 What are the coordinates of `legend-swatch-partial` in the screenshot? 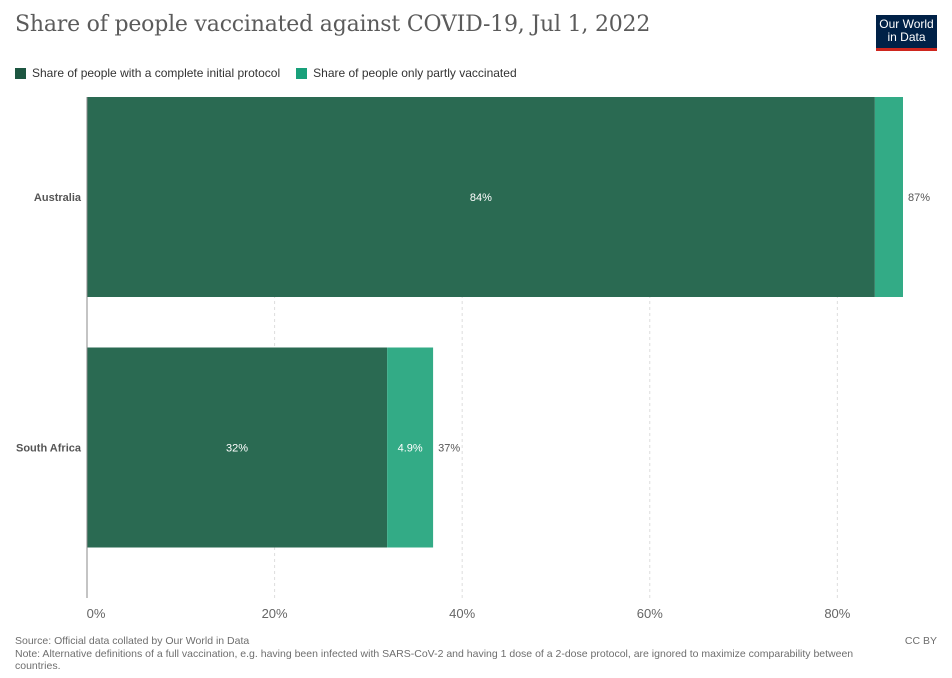 It's located at (302, 73).